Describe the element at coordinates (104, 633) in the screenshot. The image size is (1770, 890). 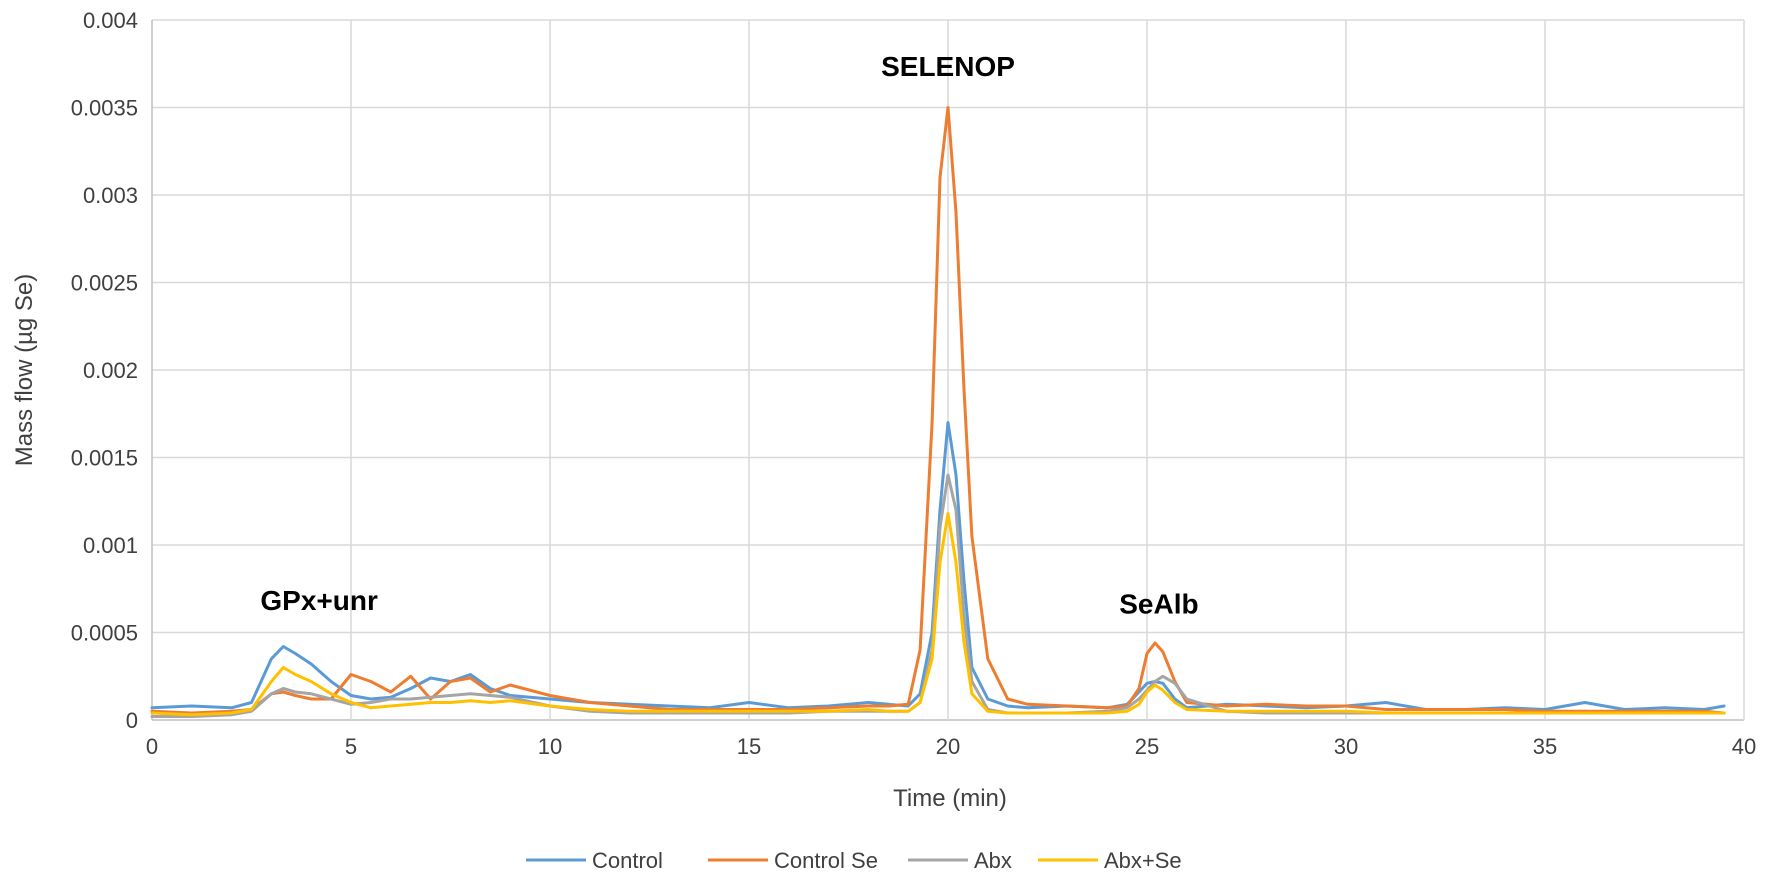
I see `y-tick-label: 0.0005` at that location.